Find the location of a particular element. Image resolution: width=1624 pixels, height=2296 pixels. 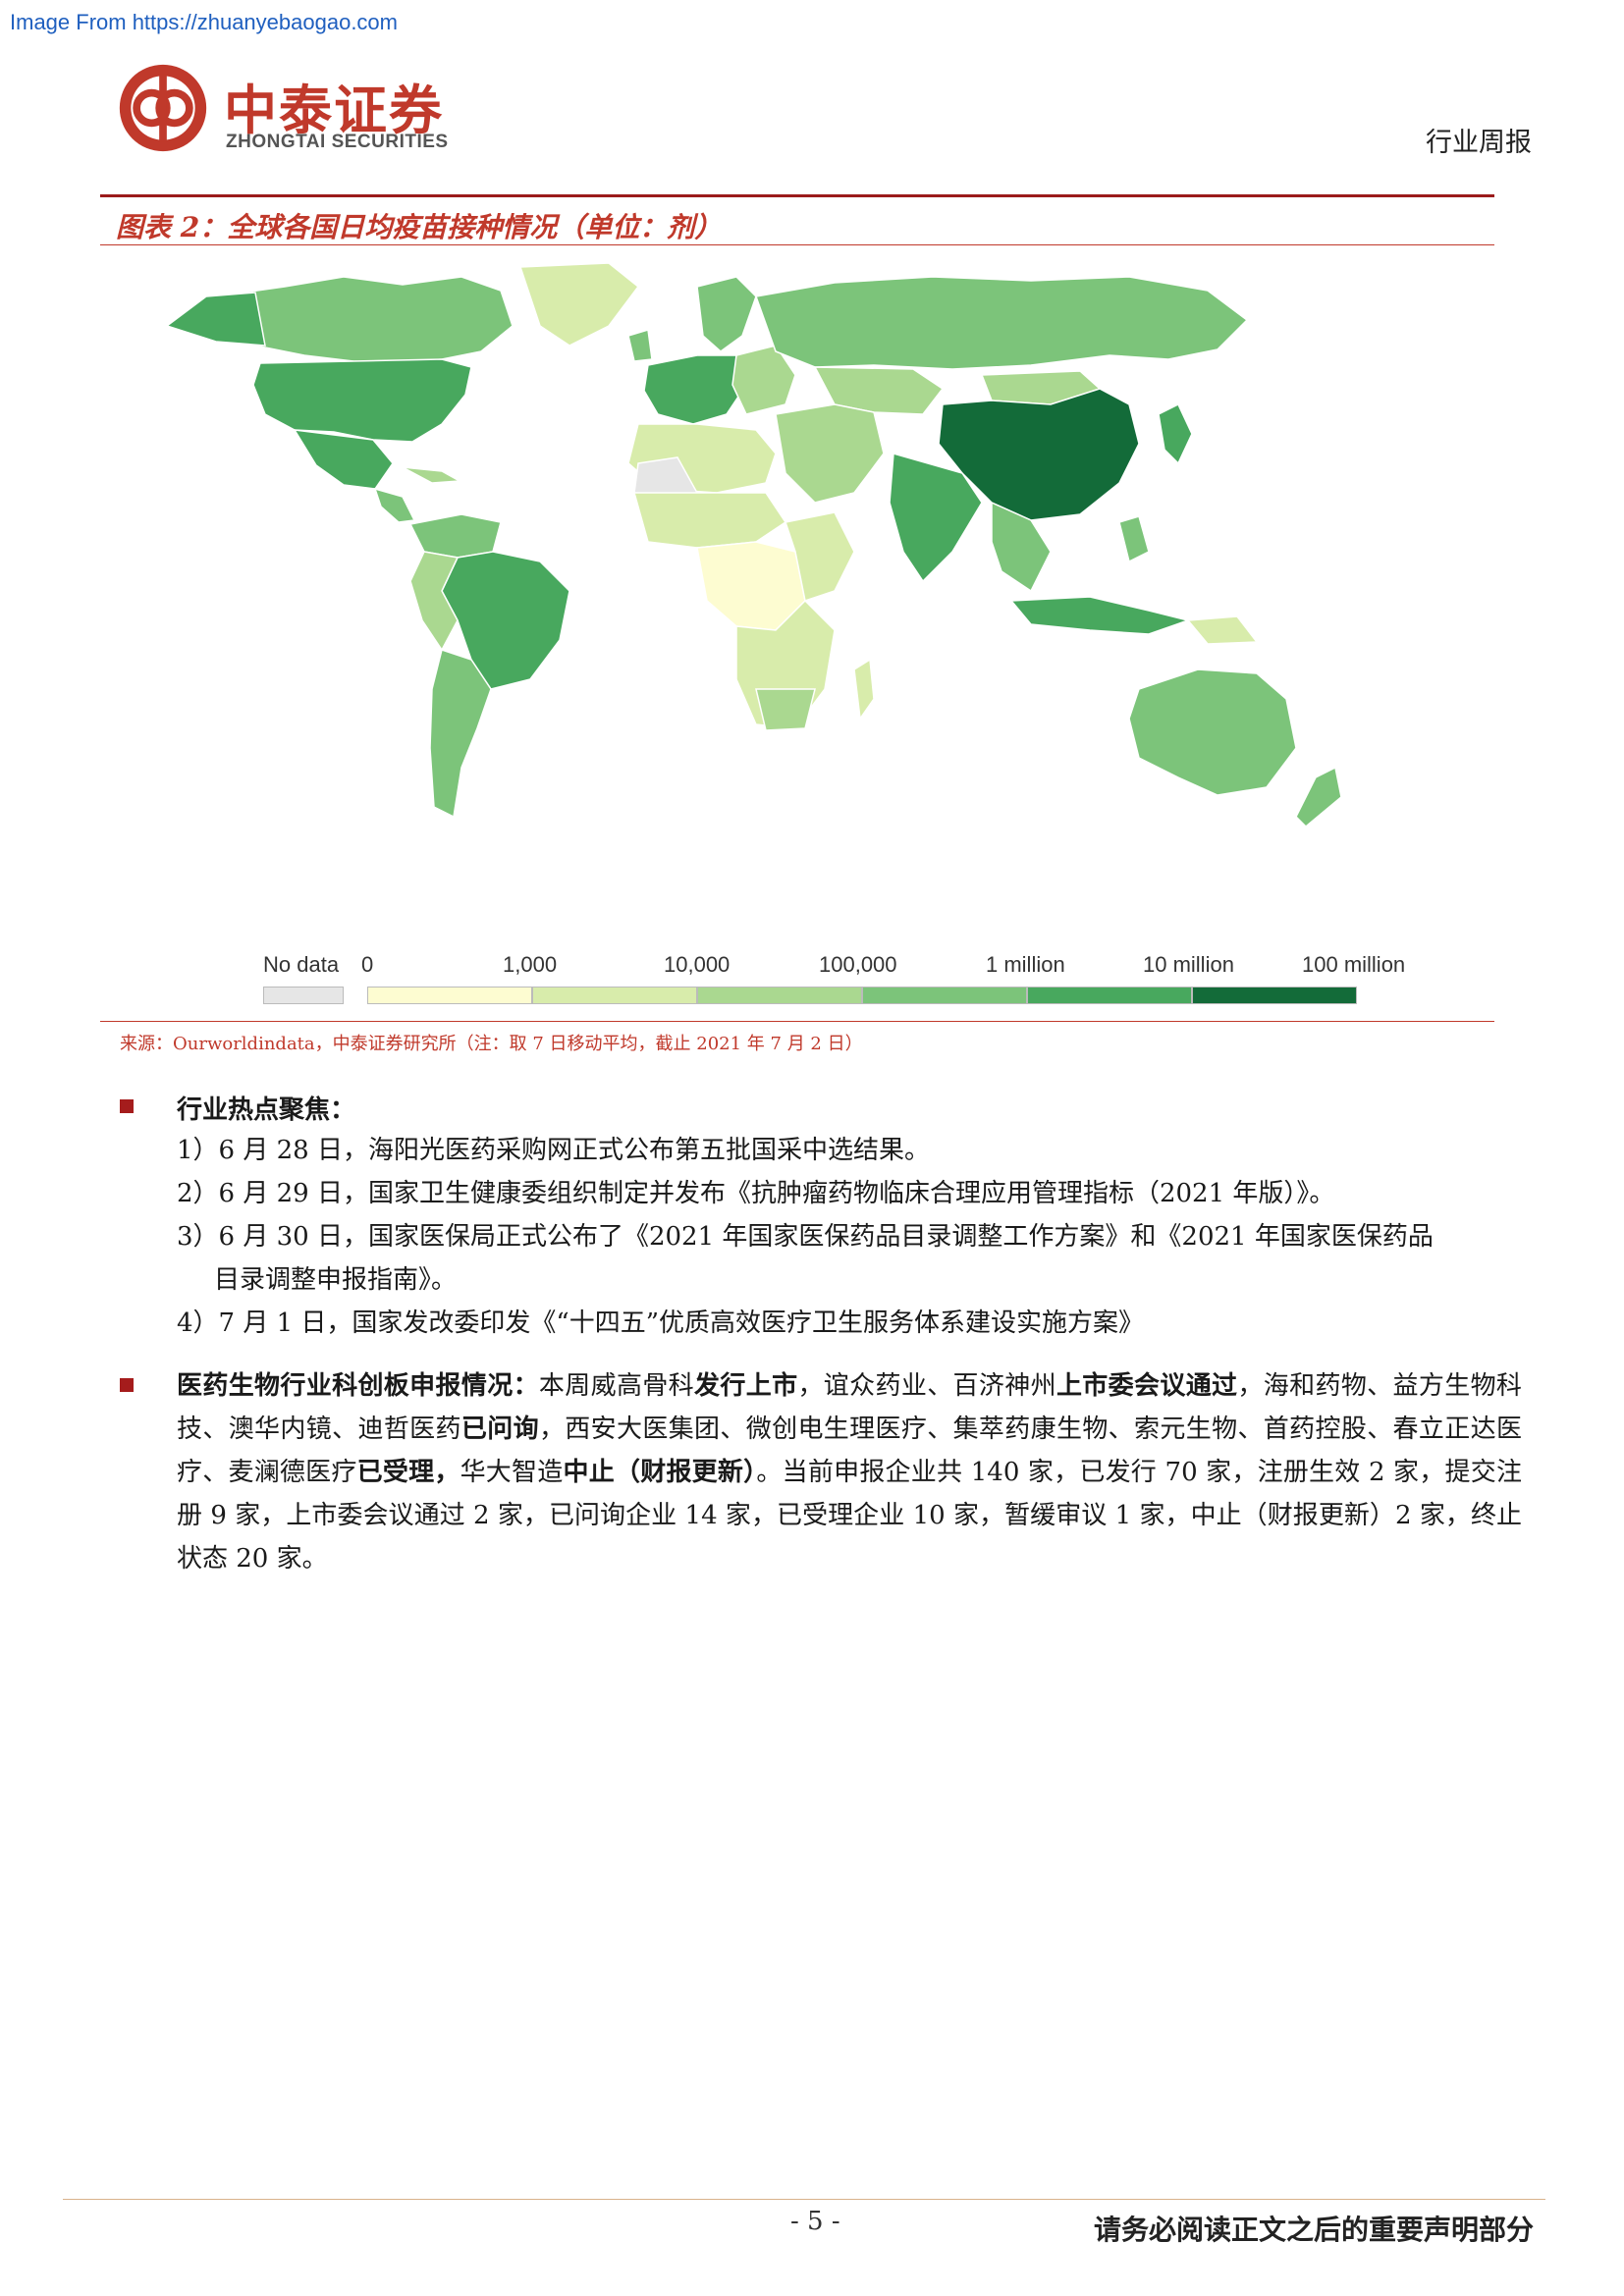

map-region-south-africa is located at coordinates (785, 710).